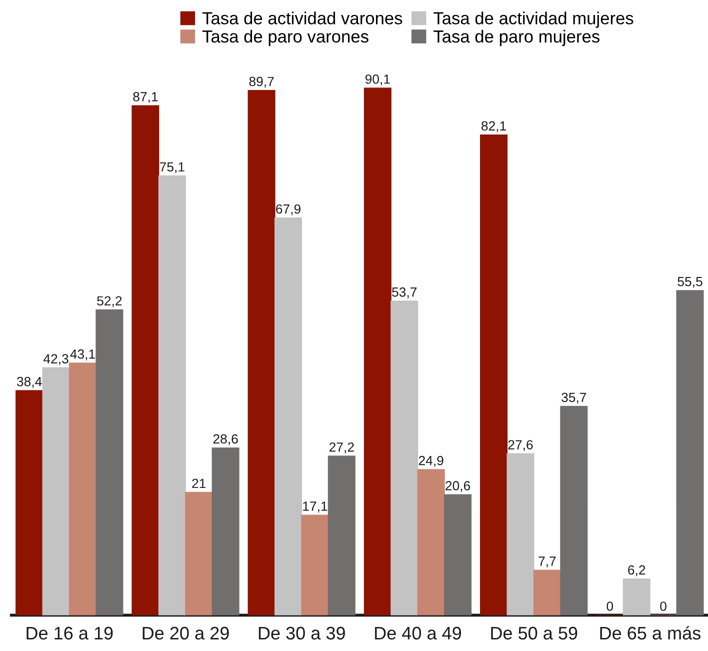 Image resolution: width=708 pixels, height=651 pixels. What do you see at coordinates (650, 633) in the screenshot?
I see `x-tick-label: De 65 a más` at bounding box center [650, 633].